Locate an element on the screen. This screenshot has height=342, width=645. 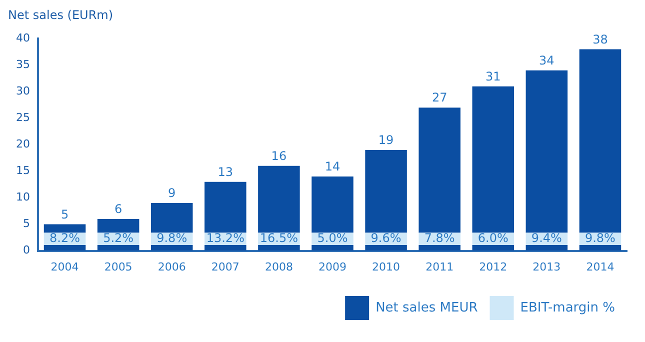
y-tick-label: 25 is located at coordinates (23, 117).